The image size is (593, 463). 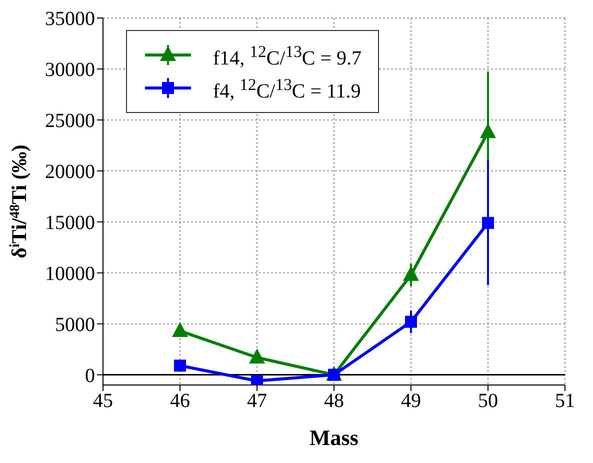 I want to click on legend-label: f4, $^{12}$C/$^{13}$C = 11.9, so click(x=287, y=89).